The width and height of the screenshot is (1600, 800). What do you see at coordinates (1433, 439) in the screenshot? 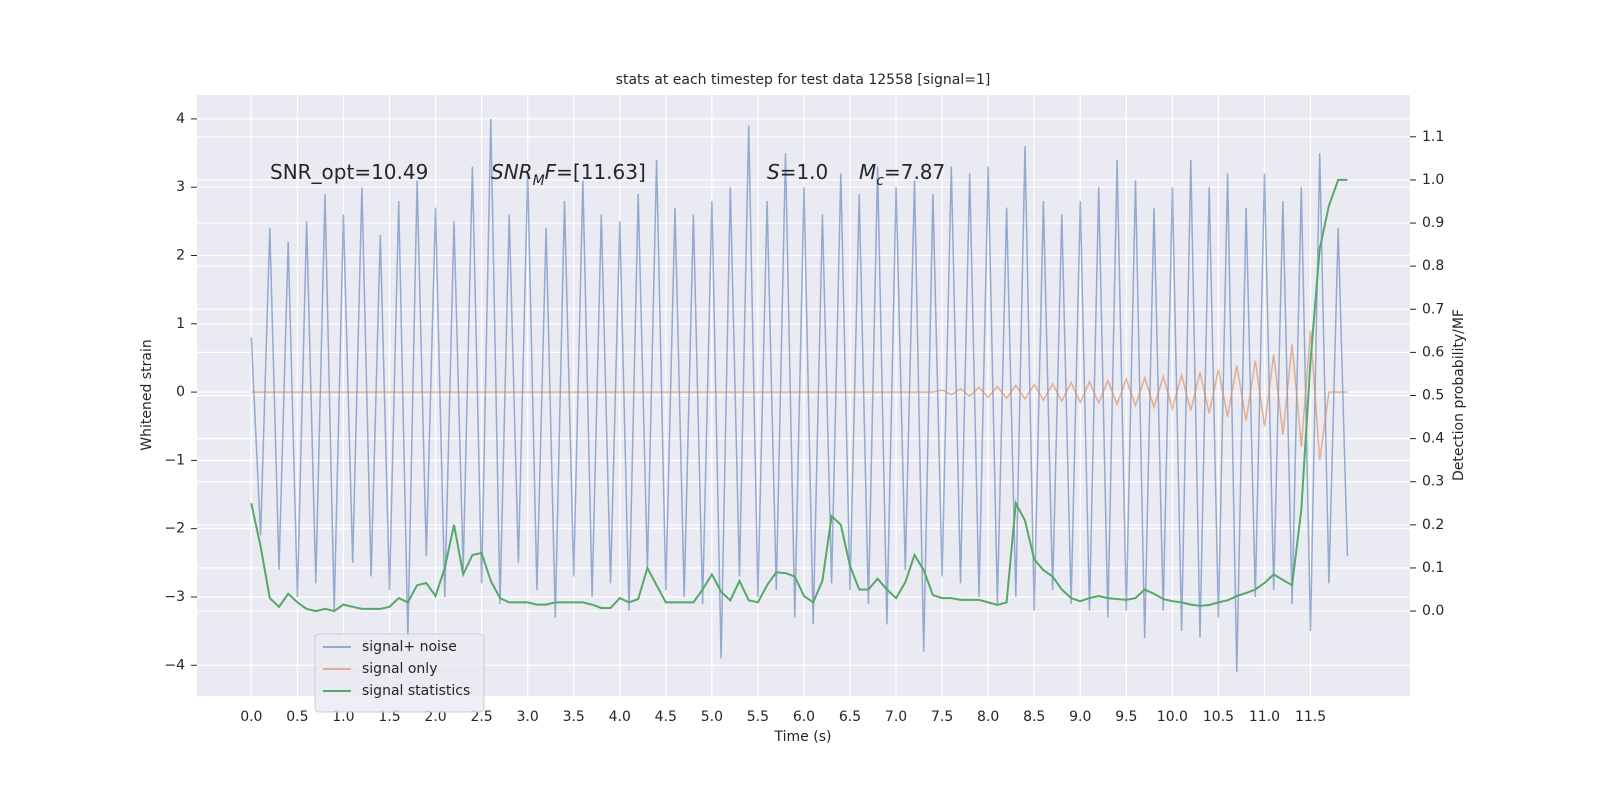
I see `y2-tick-label: 0.4` at bounding box center [1433, 439].